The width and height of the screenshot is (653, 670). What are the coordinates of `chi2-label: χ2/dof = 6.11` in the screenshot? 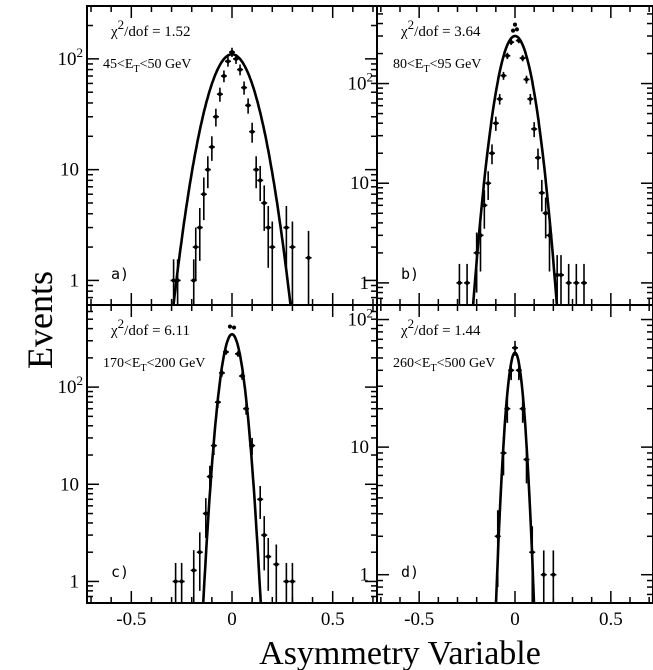 It's located at (150, 327).